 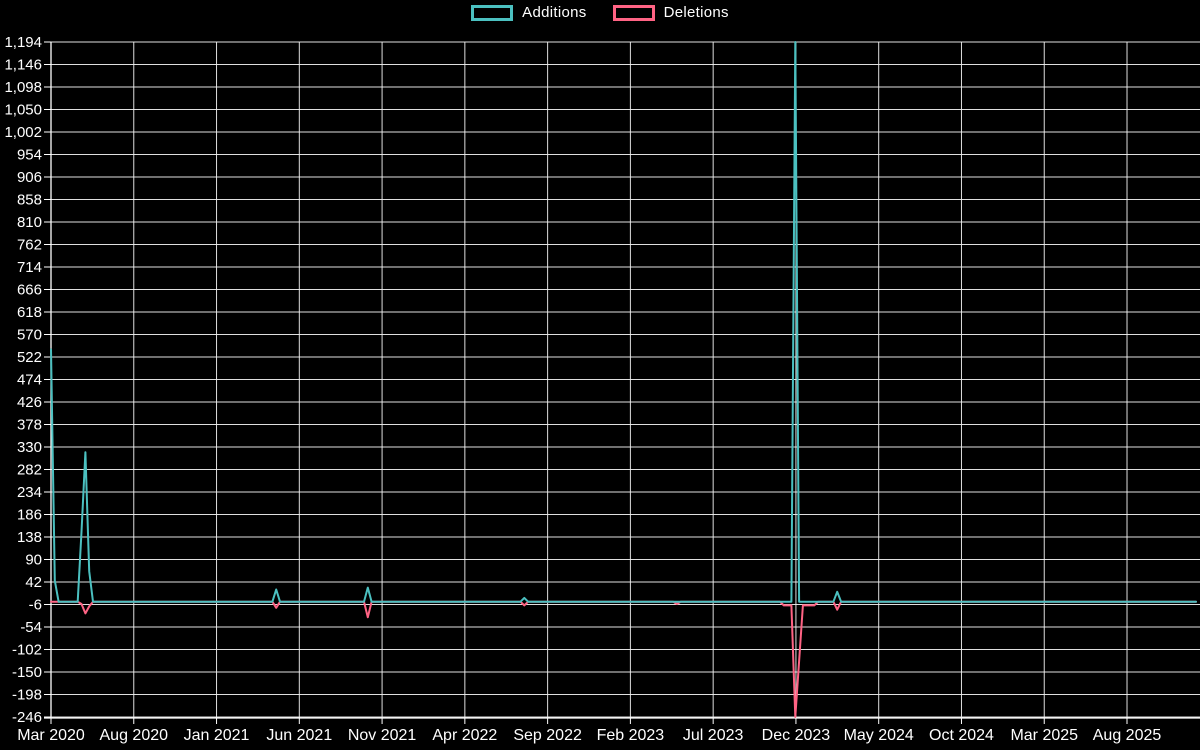 What do you see at coordinates (29, 290) in the screenshot?
I see `y-axis-tick-label: 666` at bounding box center [29, 290].